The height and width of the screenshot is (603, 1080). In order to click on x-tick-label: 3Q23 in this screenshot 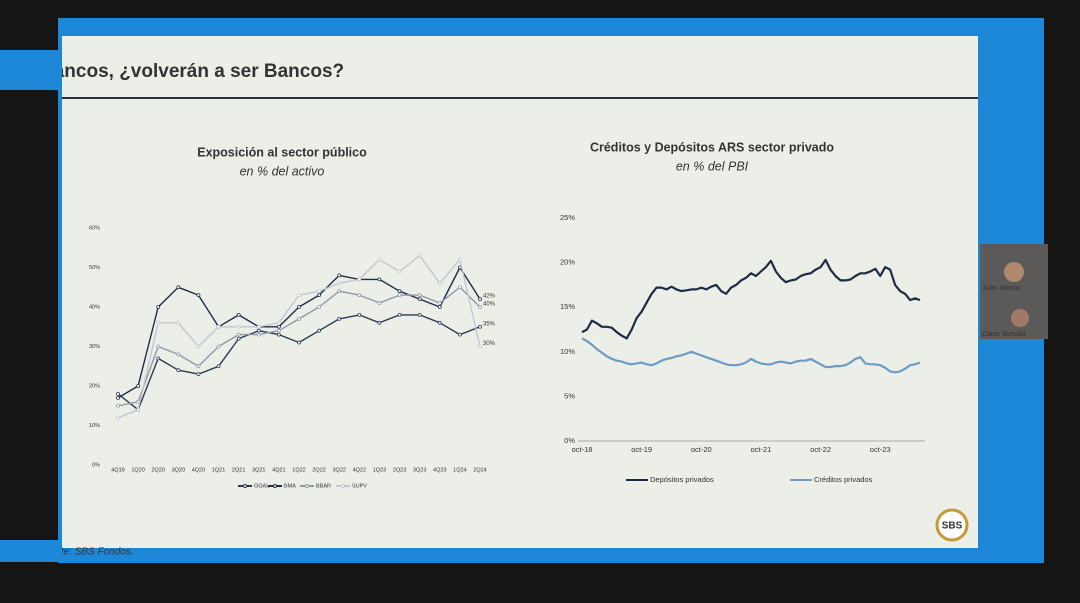, I will do `click(419, 470)`.